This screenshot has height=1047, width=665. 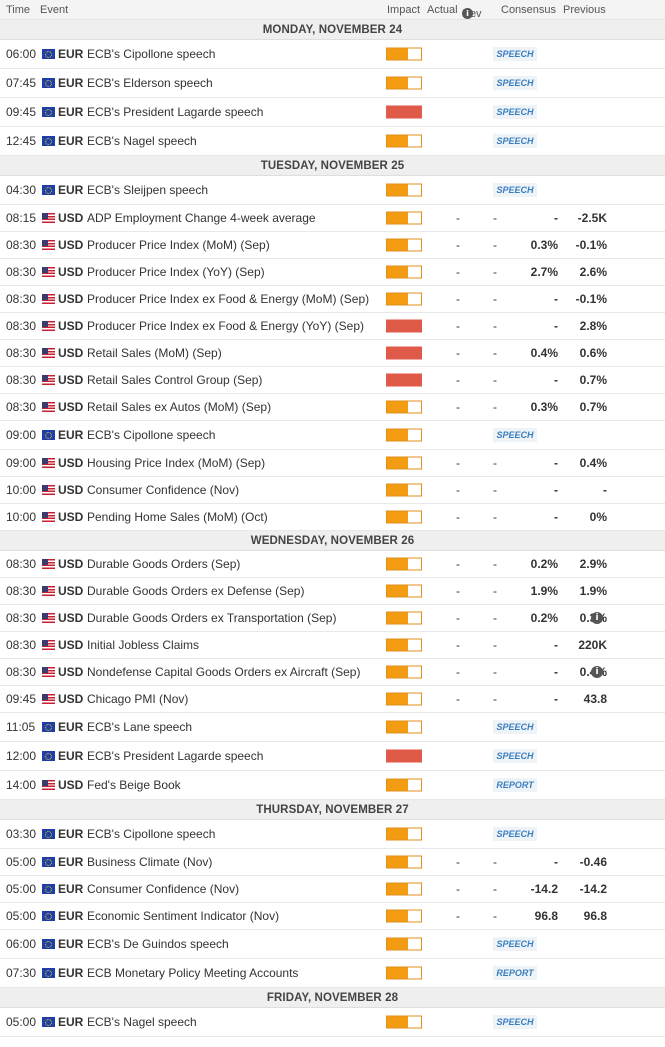 I want to click on header-consensus: Consensus, so click(x=529, y=10).